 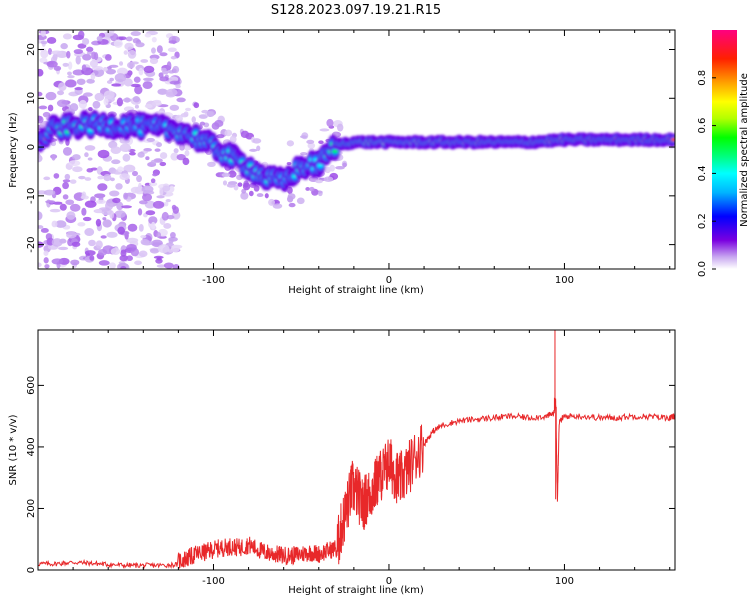 What do you see at coordinates (672, 139) in the screenshot?
I see `ridge-core` at bounding box center [672, 139].